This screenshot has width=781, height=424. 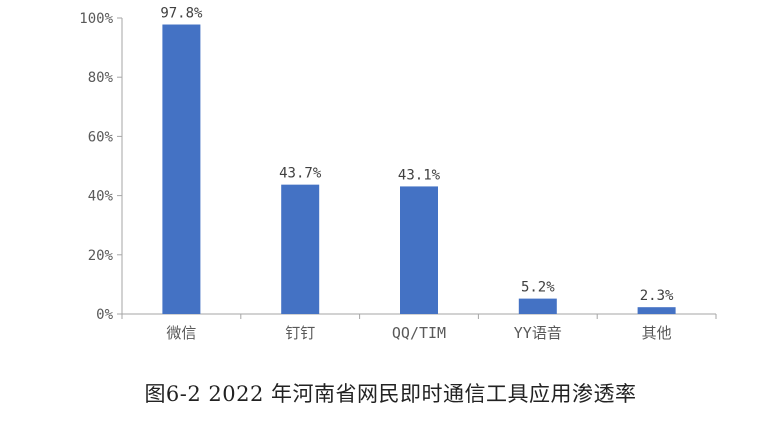 I want to click on data-label: 43.1%, so click(x=419, y=175).